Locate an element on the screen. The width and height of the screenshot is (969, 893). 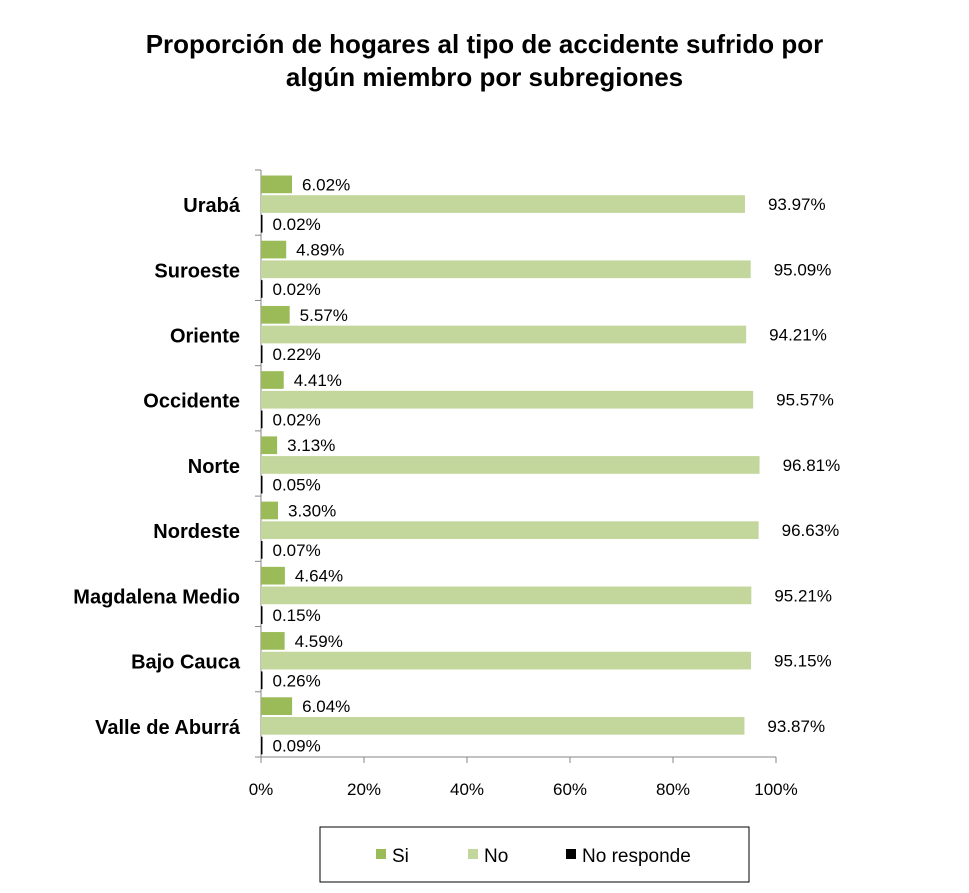
data-label: 4.64% is located at coordinates (319, 576).